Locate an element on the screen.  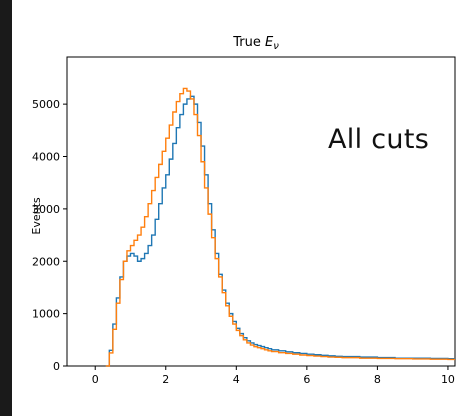
y-tick-label-0: 0 is located at coordinates (56, 366).